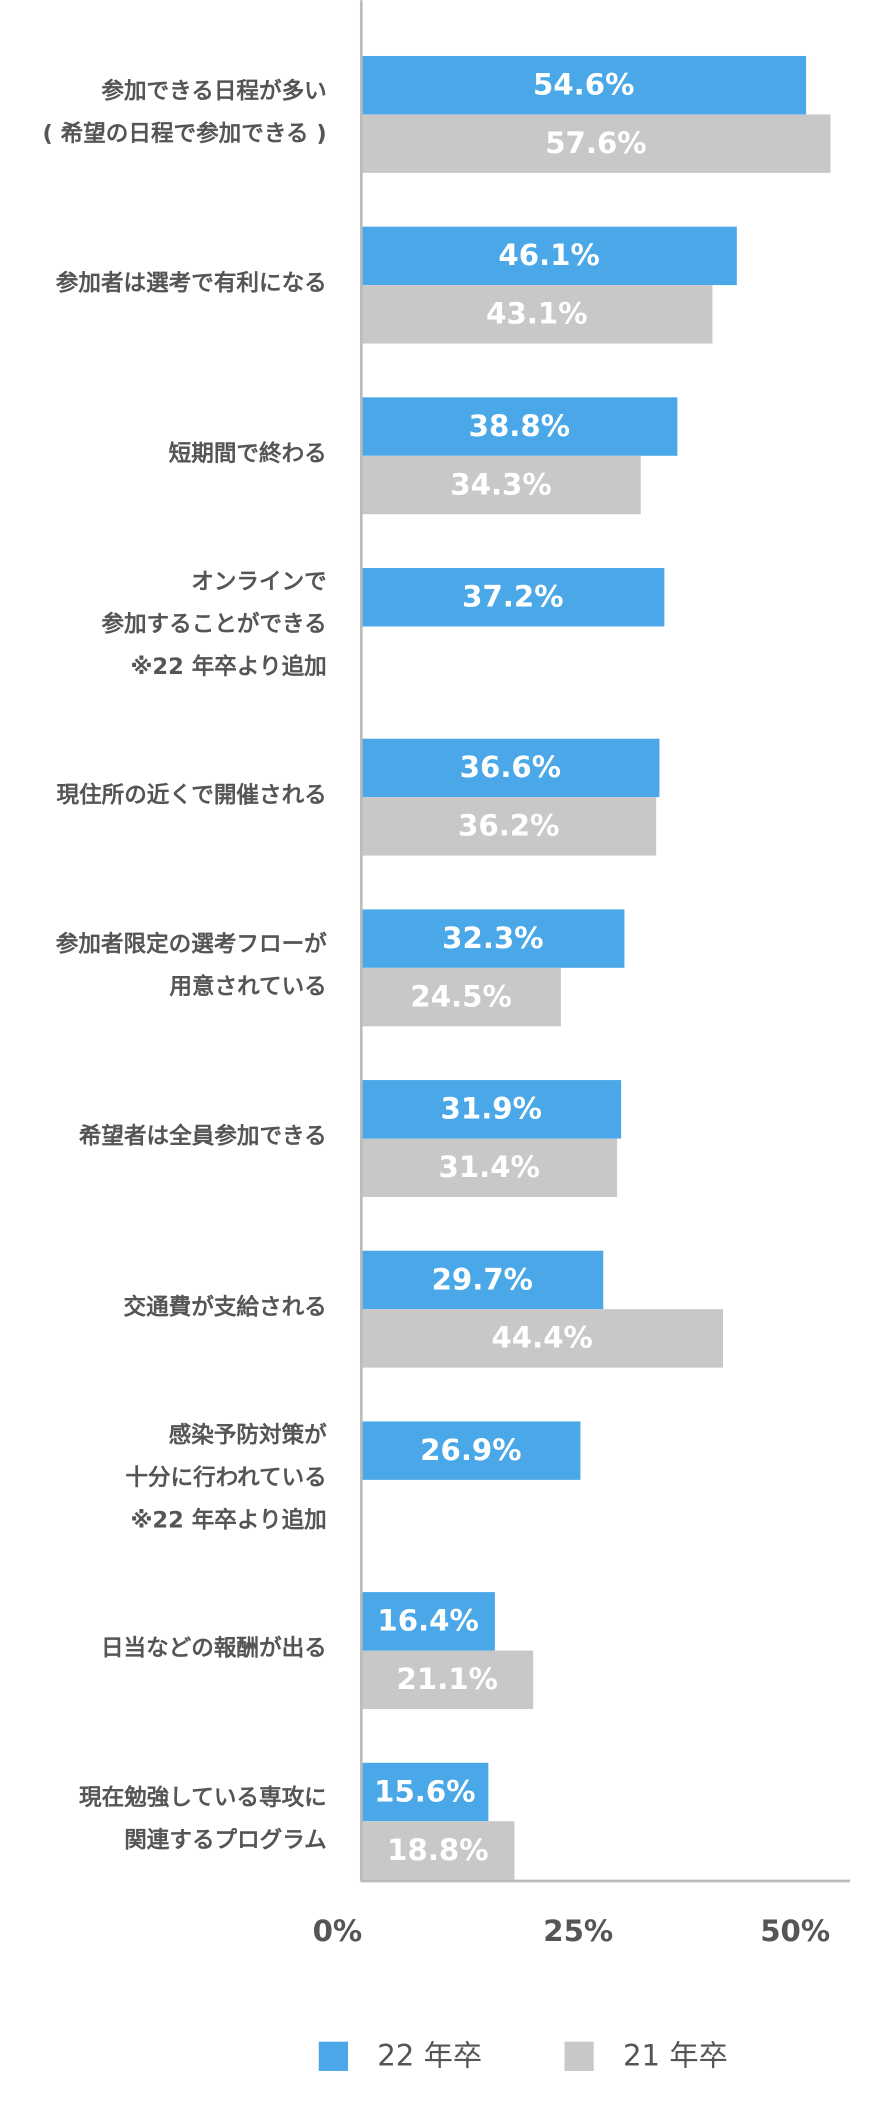  I want to click on value-label: 24.5%, so click(460, 996).